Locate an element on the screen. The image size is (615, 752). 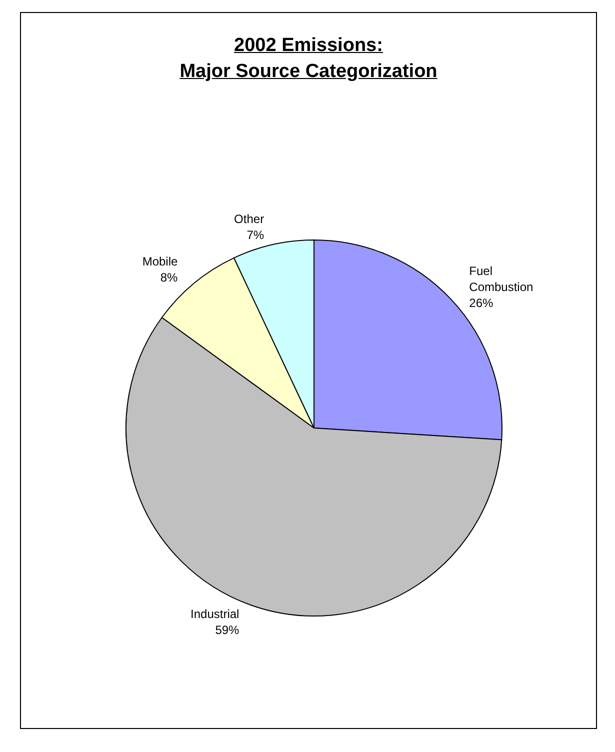
data-label: 7% is located at coordinates (255, 235).